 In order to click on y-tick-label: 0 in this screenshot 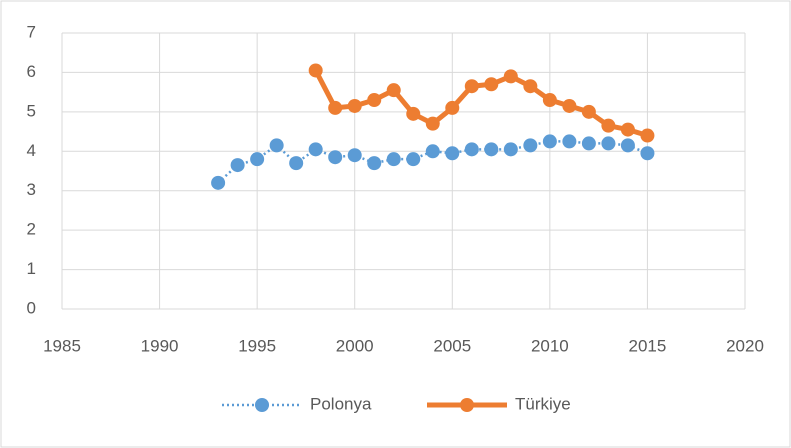, I will do `click(31, 307)`.